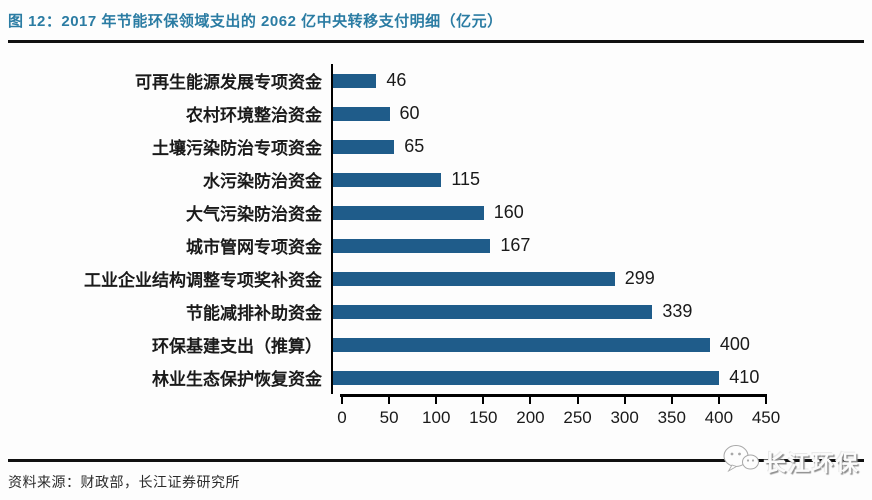 This screenshot has height=500, width=872. What do you see at coordinates (530, 417) in the screenshot?
I see `x-axis-tick-label: 200` at bounding box center [530, 417].